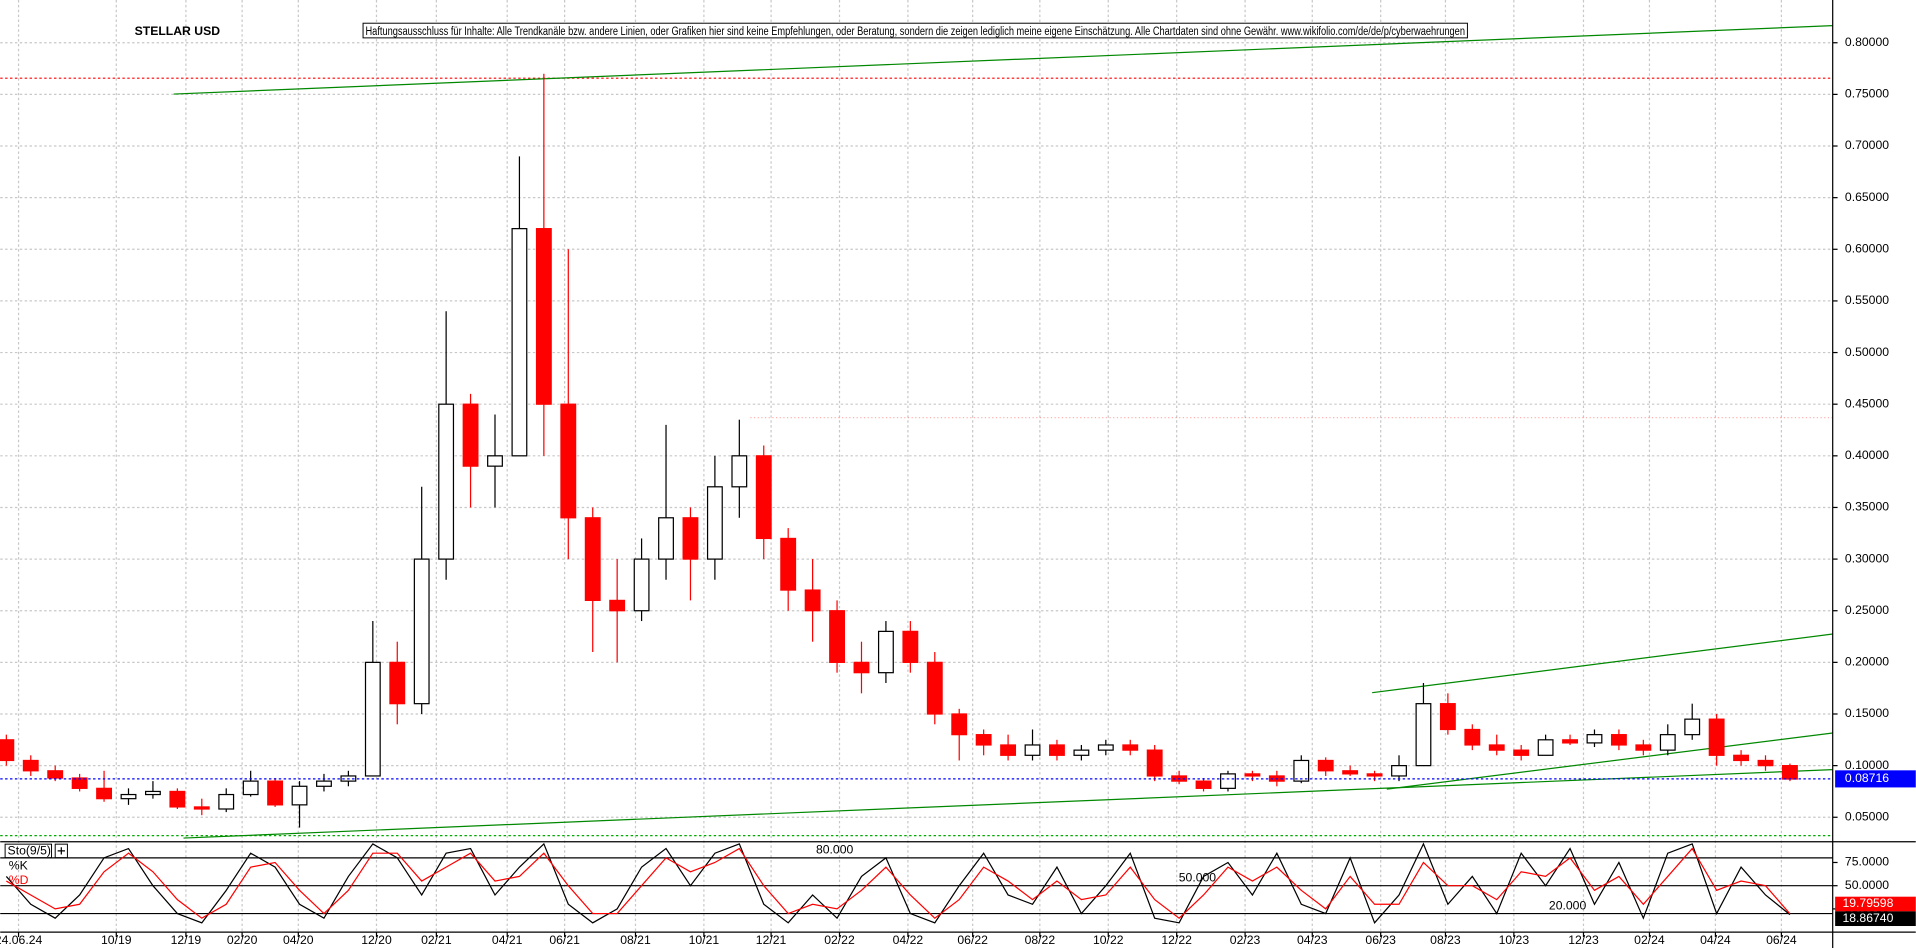 The height and width of the screenshot is (948, 1916). What do you see at coordinates (835, 850) in the screenshot?
I see `level-label: 80.000` at bounding box center [835, 850].